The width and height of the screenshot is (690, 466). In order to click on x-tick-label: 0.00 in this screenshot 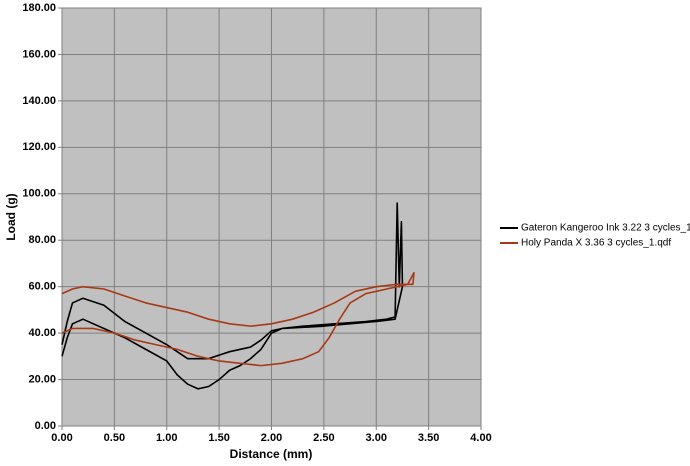, I will do `click(61, 438)`.